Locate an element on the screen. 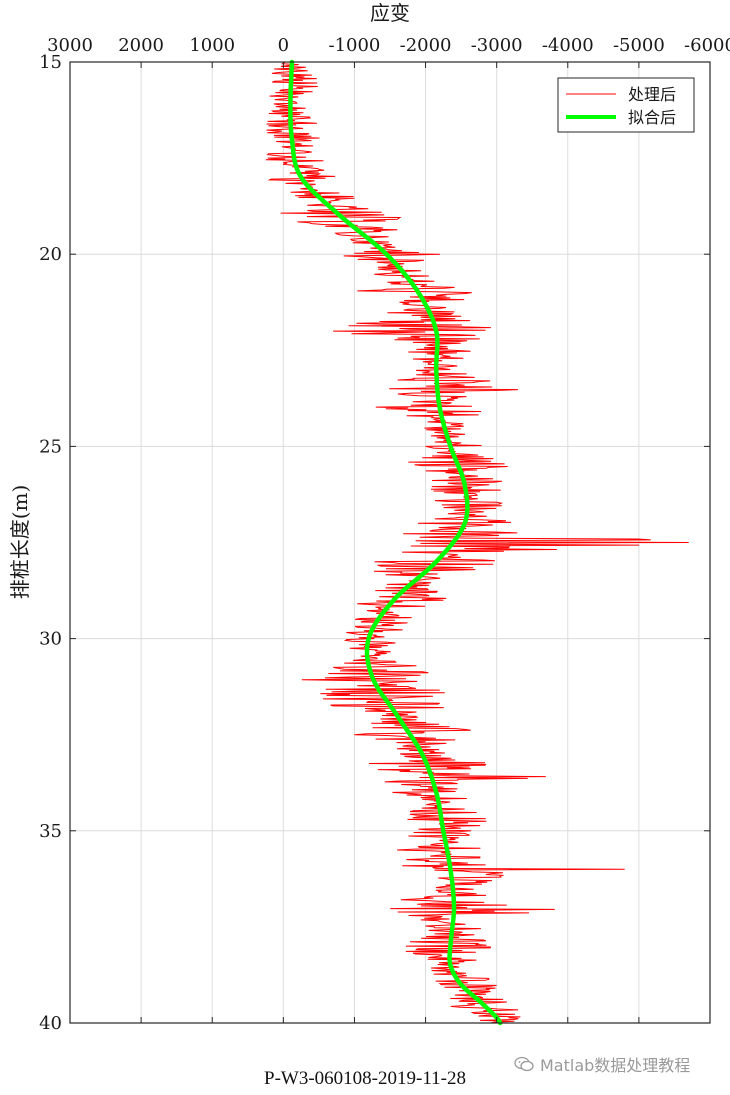 Image resolution: width=730 pixels, height=1095 pixels. x-tick-label: -6000 is located at coordinates (707, 45).